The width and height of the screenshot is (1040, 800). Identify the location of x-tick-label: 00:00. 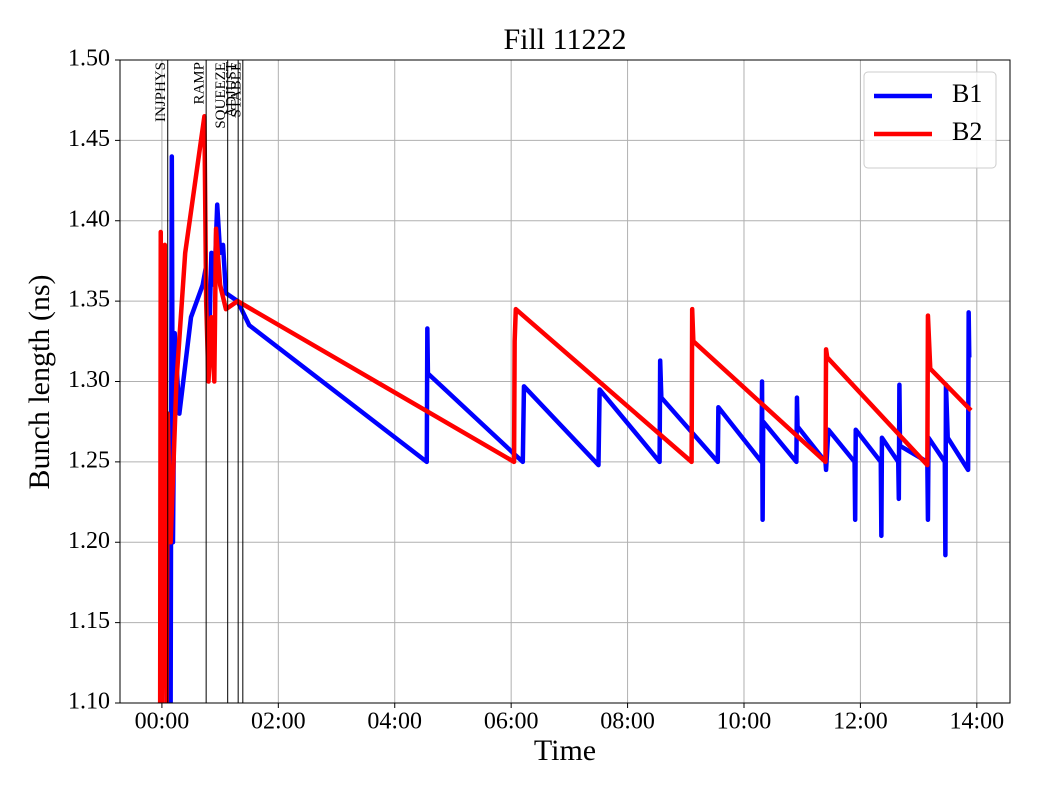
(162, 722).